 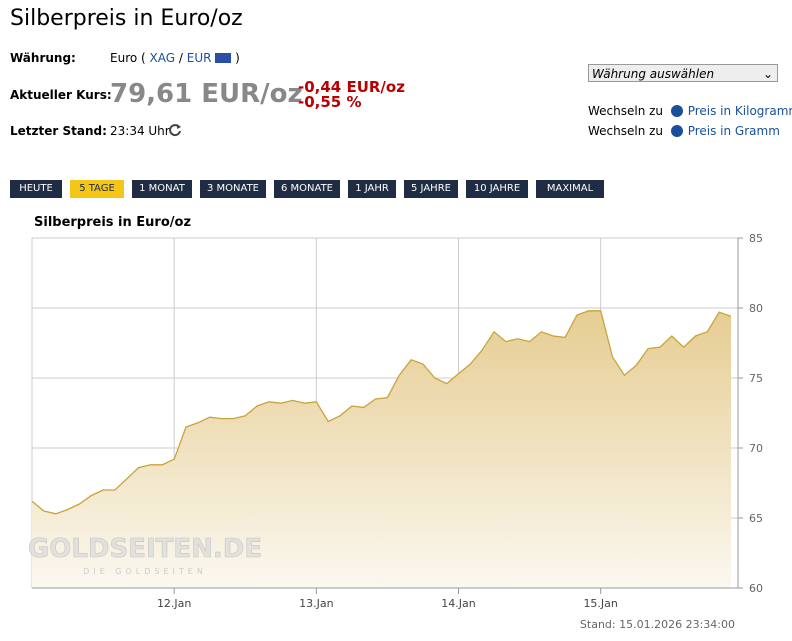 I want to click on select-text: Währung auswählen, so click(x=653, y=74).